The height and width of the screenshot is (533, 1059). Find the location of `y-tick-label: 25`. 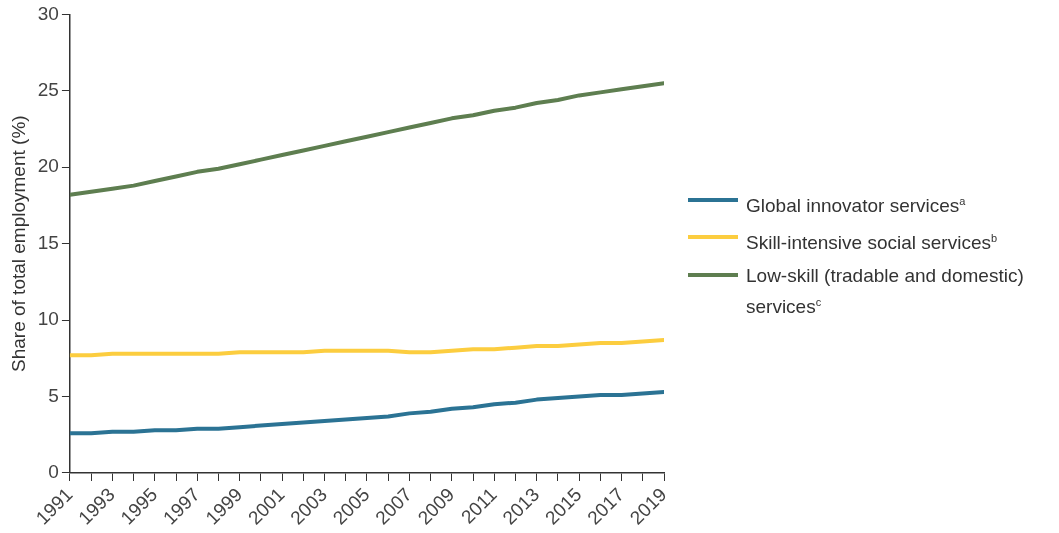

y-tick-label: 25 is located at coordinates (48, 90).